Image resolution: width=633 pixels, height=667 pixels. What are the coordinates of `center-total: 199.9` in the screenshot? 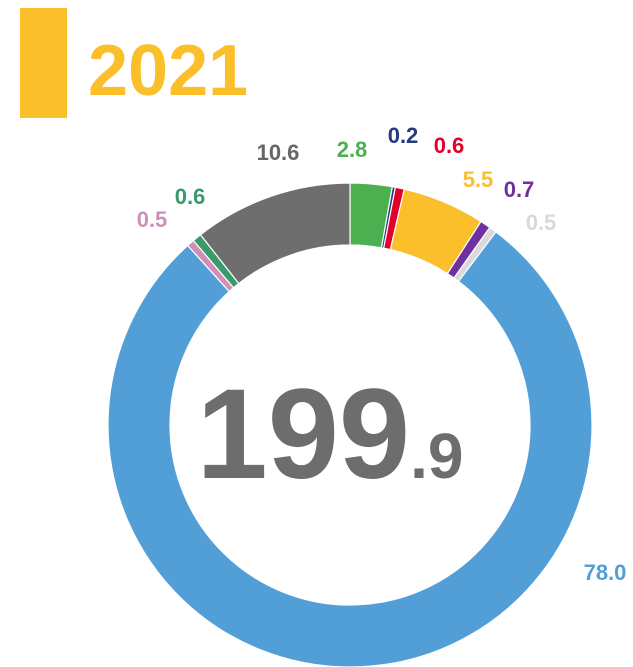 It's located at (330, 434).